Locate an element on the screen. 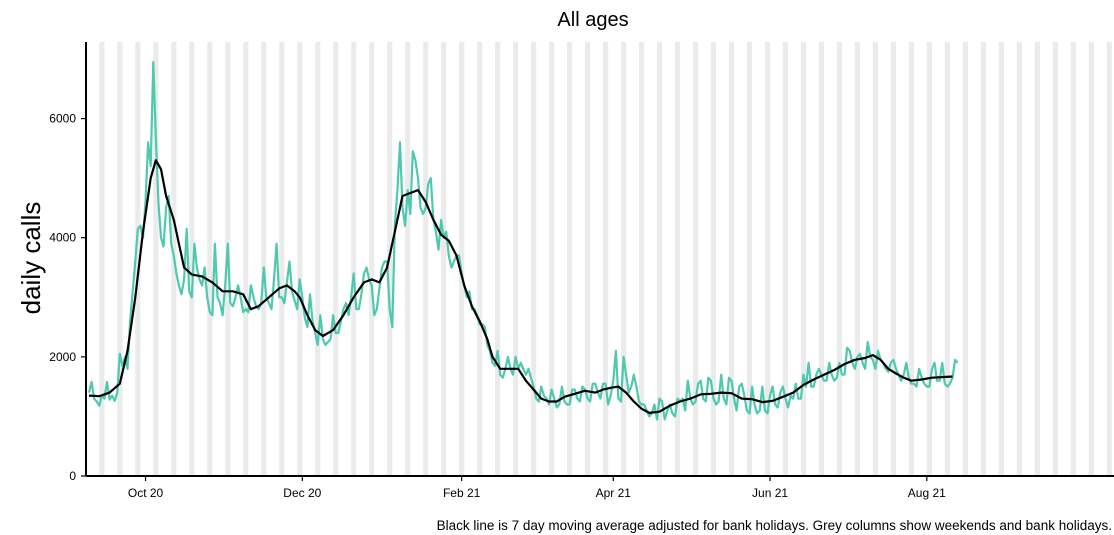 The height and width of the screenshot is (535, 1114). y-tick-label: 4000 is located at coordinates (62, 238).